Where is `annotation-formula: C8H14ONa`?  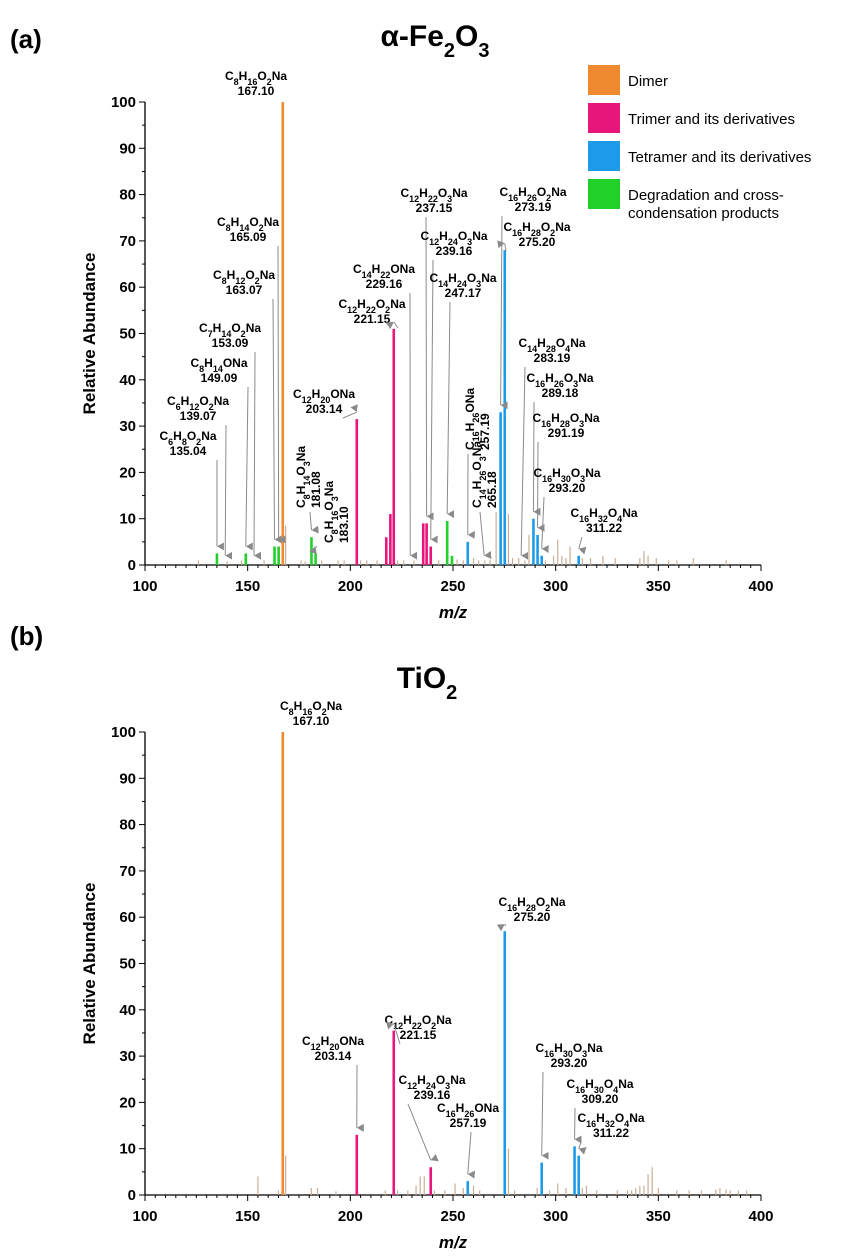
annotation-formula: C8H14ONa is located at coordinates (218, 365).